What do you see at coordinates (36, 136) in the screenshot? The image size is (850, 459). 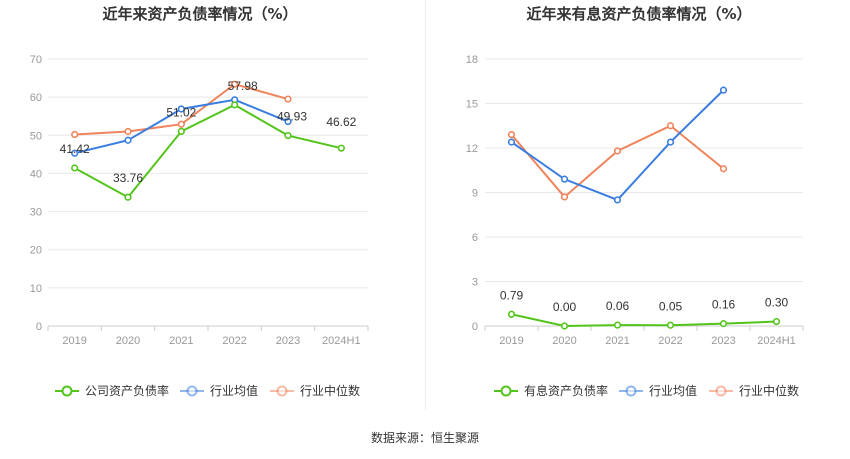 I see `y-tick-label: 50` at bounding box center [36, 136].